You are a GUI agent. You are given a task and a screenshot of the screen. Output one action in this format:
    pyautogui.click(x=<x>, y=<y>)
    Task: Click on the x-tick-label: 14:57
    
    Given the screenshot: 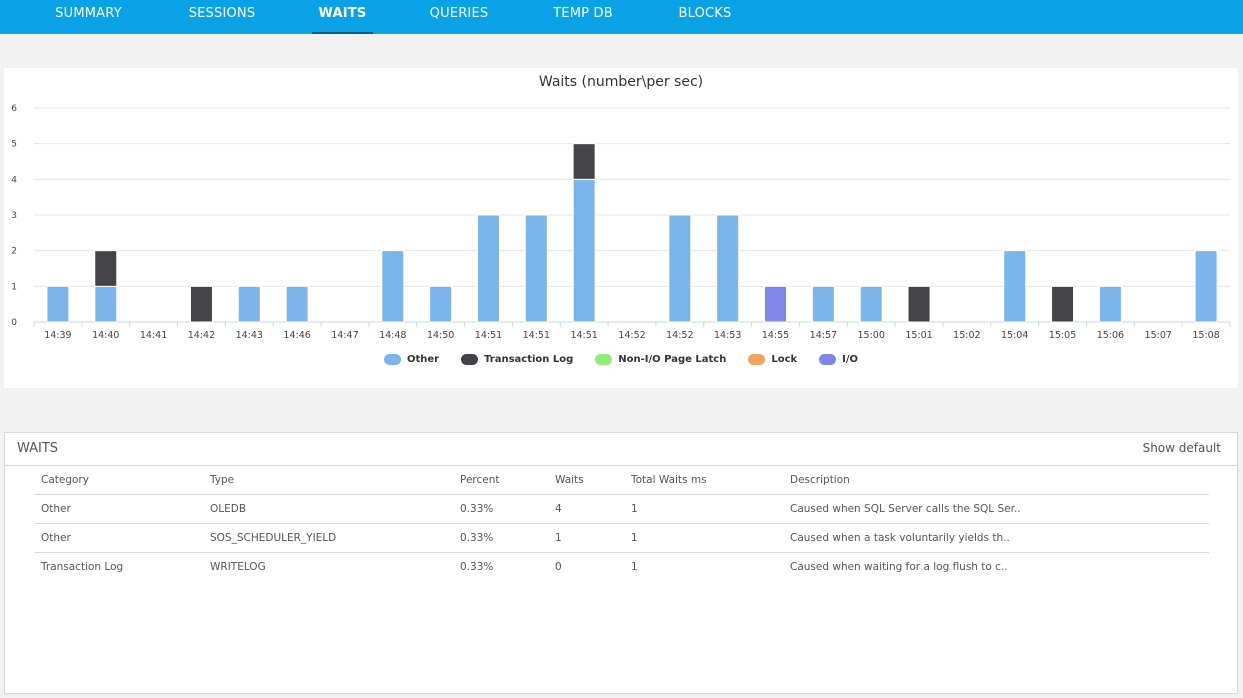 What is the action you would take?
    pyautogui.click(x=823, y=335)
    